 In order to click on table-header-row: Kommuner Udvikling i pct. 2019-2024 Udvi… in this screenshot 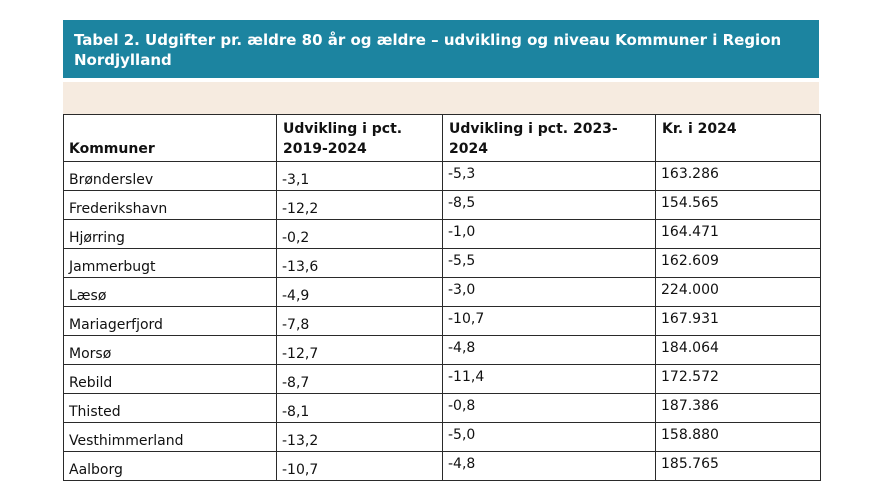, I will do `click(442, 138)`.